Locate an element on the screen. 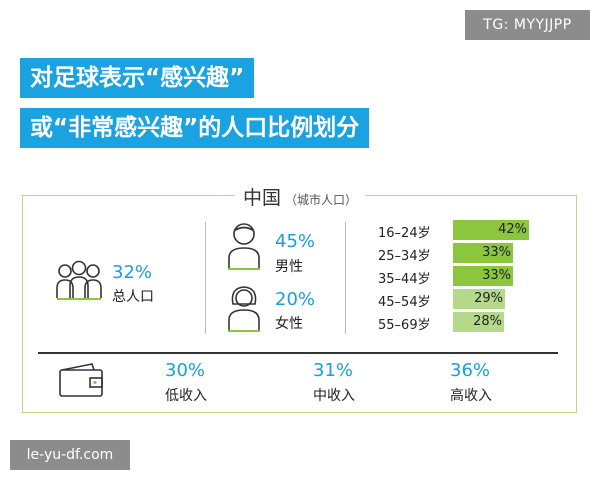  frame-title: 中国 is located at coordinates (259, 198).